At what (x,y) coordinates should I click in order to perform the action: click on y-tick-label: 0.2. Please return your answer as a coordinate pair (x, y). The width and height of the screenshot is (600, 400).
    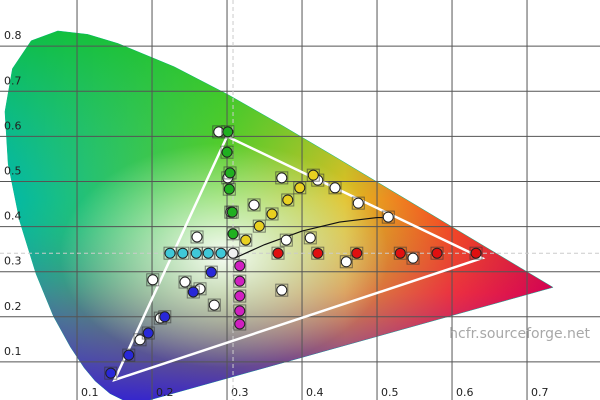
    Looking at the image, I should click on (13, 306).